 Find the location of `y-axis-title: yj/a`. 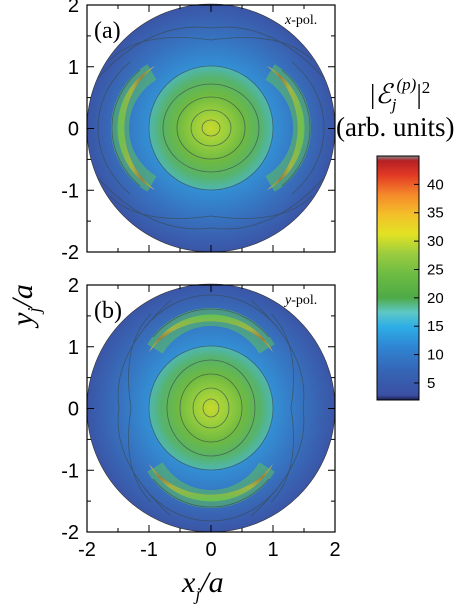

y-axis-title: yj/a is located at coordinates (25, 306).